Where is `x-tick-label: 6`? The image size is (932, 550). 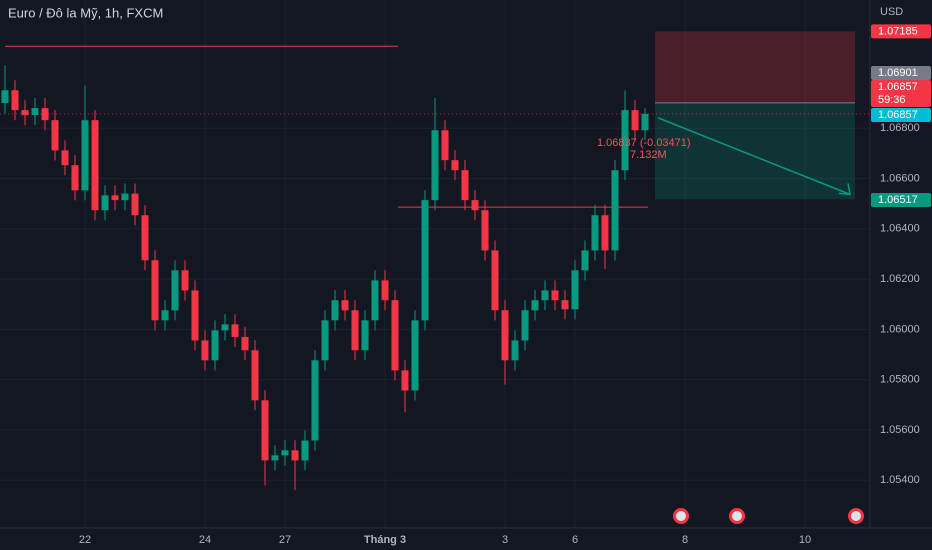
x-tick-label: 6 is located at coordinates (575, 540).